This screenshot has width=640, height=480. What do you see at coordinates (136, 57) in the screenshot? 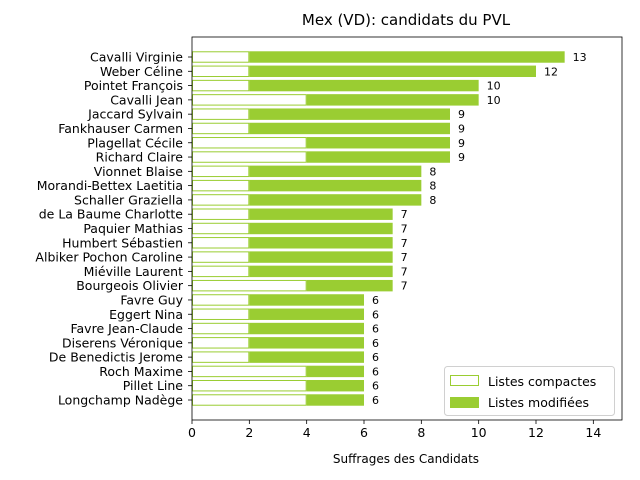
I see `category-label: Cavalli Virginie` at bounding box center [136, 57].